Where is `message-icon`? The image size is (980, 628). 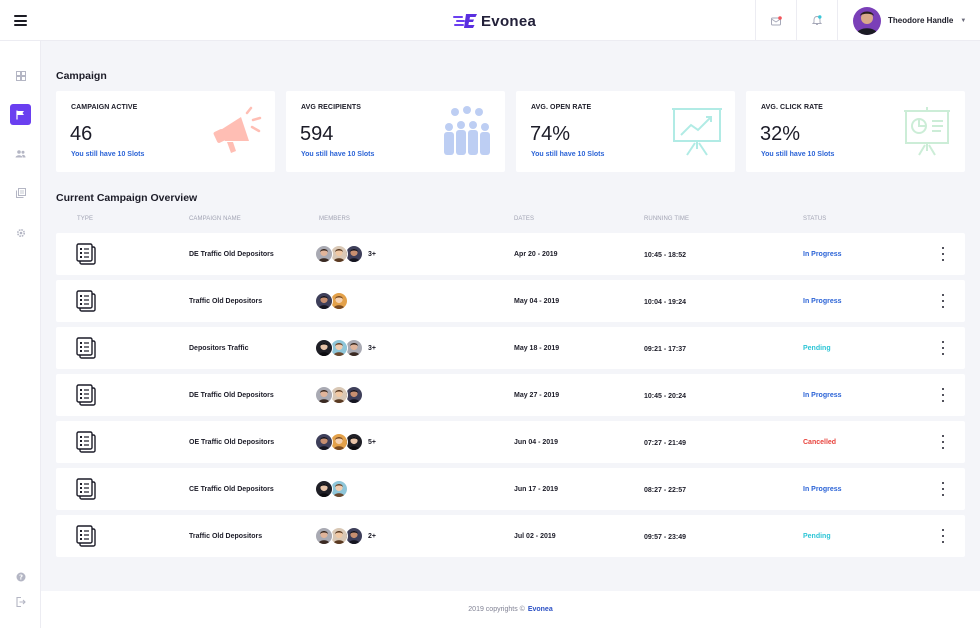 message-icon is located at coordinates (776, 20).